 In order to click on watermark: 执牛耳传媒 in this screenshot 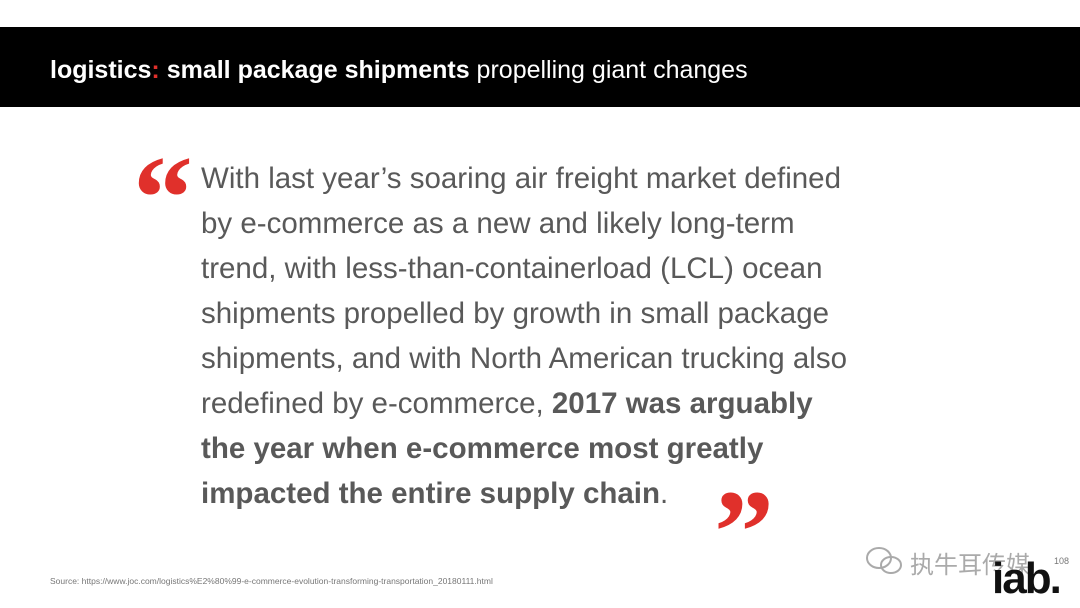, I will do `click(970, 565)`.